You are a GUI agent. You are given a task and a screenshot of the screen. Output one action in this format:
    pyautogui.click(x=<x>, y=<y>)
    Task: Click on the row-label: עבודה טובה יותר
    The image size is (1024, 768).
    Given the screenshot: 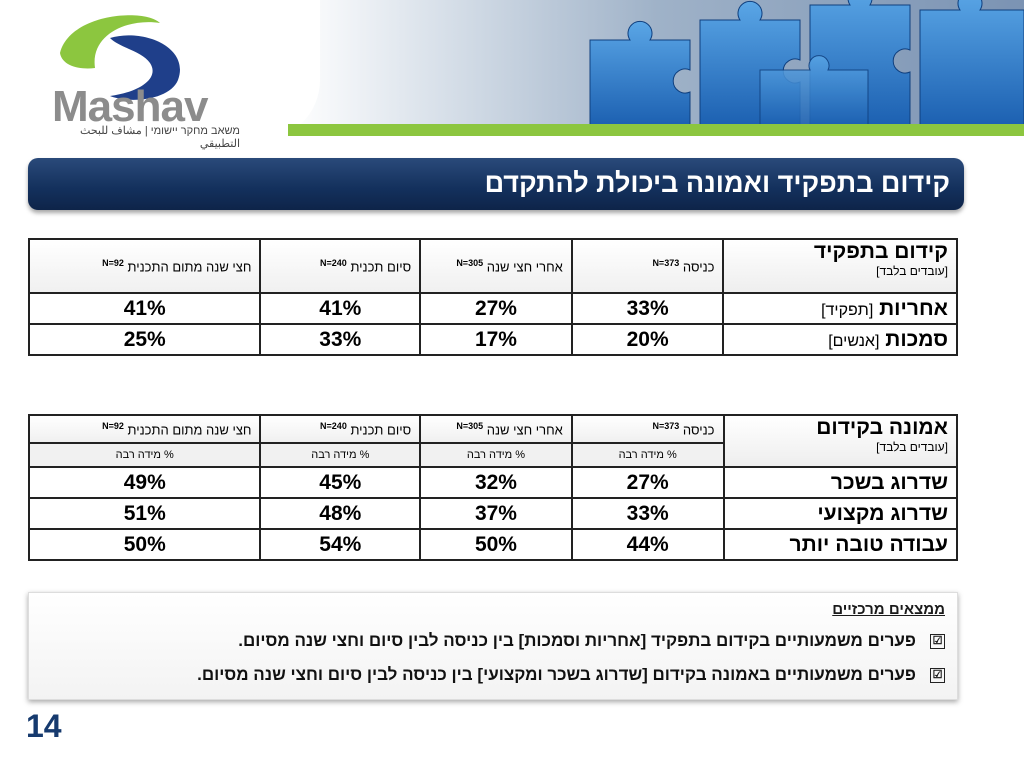 What is the action you would take?
    pyautogui.click(x=840, y=544)
    